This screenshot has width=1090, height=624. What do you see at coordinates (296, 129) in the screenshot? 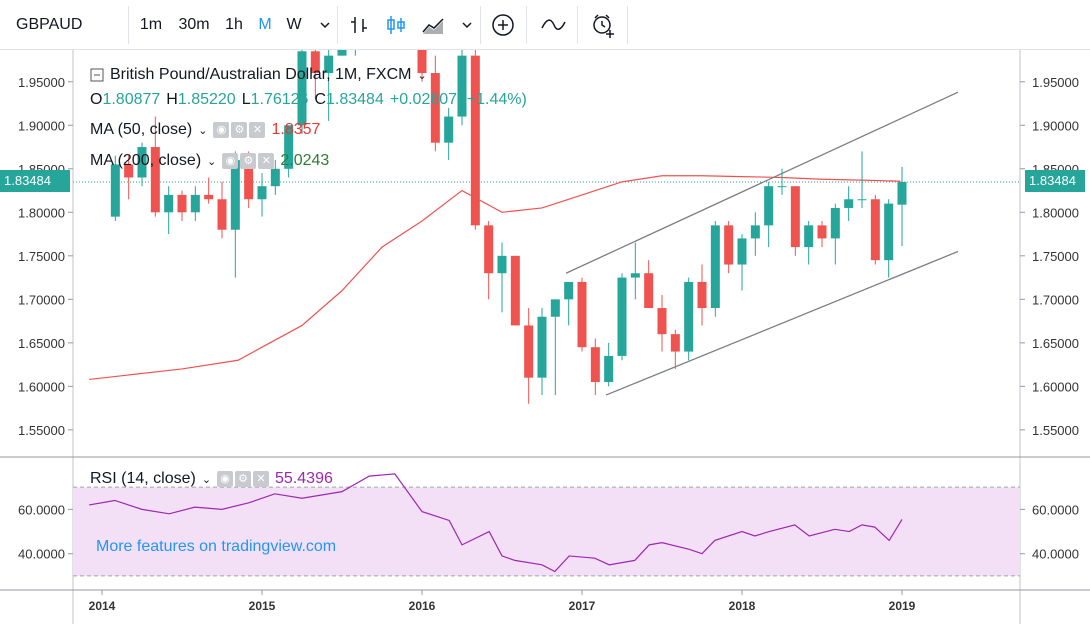
I see `ma50-value: 1.8357` at bounding box center [296, 129].